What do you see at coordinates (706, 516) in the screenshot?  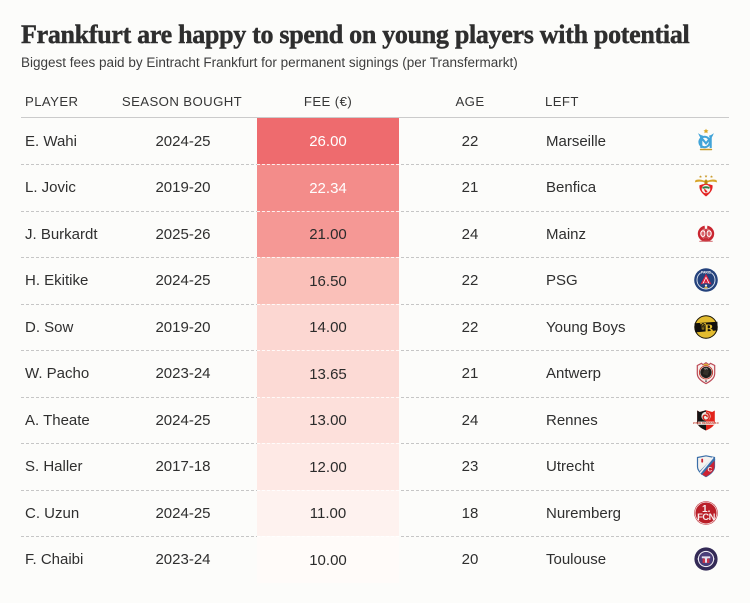 I see `svg-text: FCN` at bounding box center [706, 516].